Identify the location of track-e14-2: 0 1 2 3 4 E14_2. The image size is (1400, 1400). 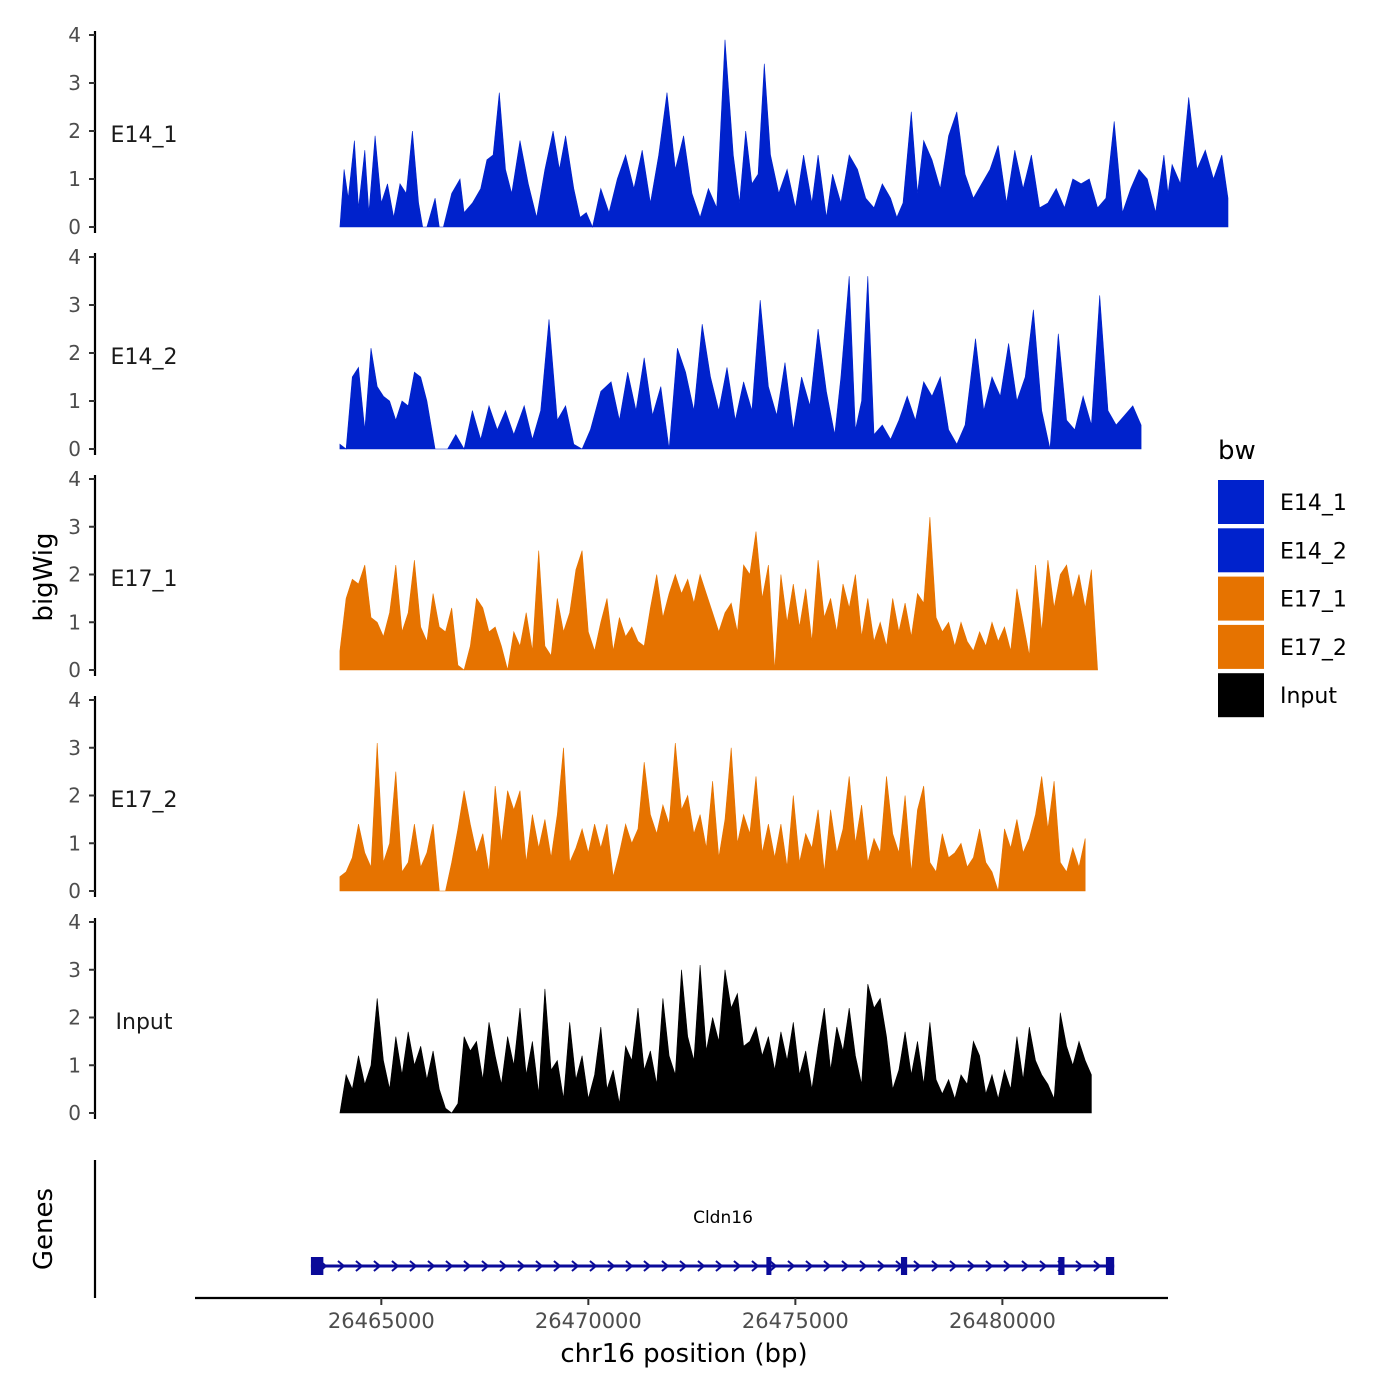
(605, 353).